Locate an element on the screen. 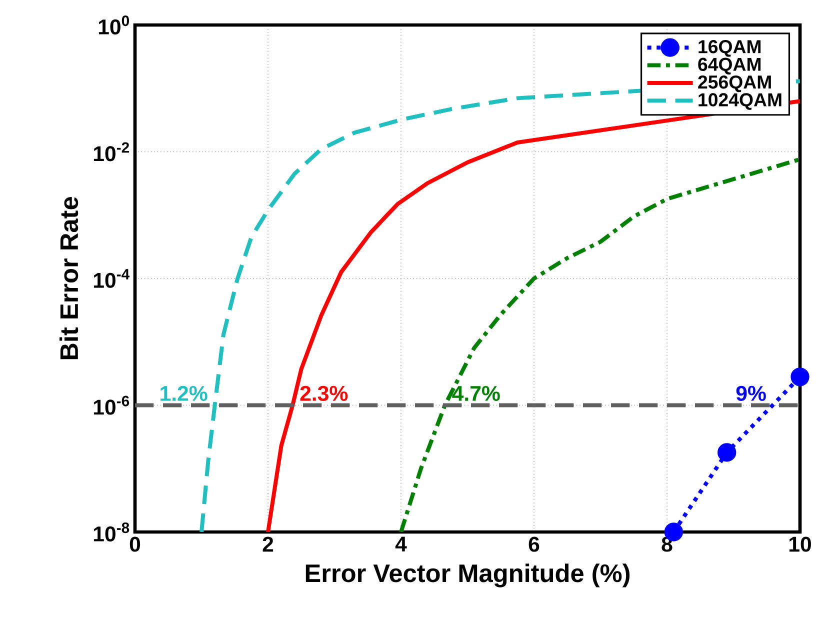 The image size is (818, 634). annotation: 2.3% is located at coordinates (324, 393).